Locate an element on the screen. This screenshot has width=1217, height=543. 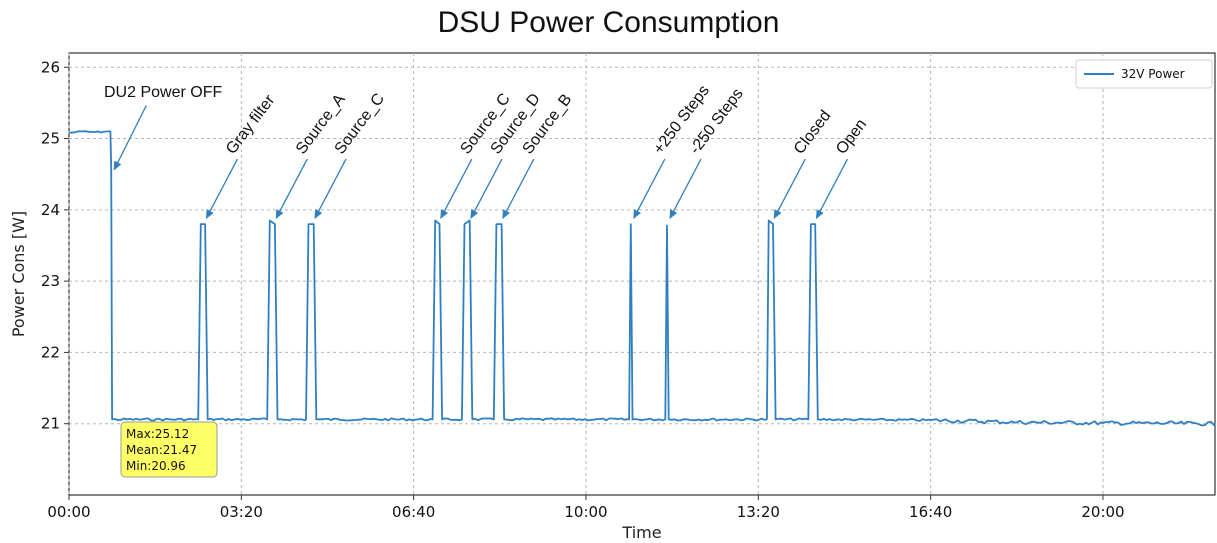
y-tick-label: 23 is located at coordinates (50, 281).